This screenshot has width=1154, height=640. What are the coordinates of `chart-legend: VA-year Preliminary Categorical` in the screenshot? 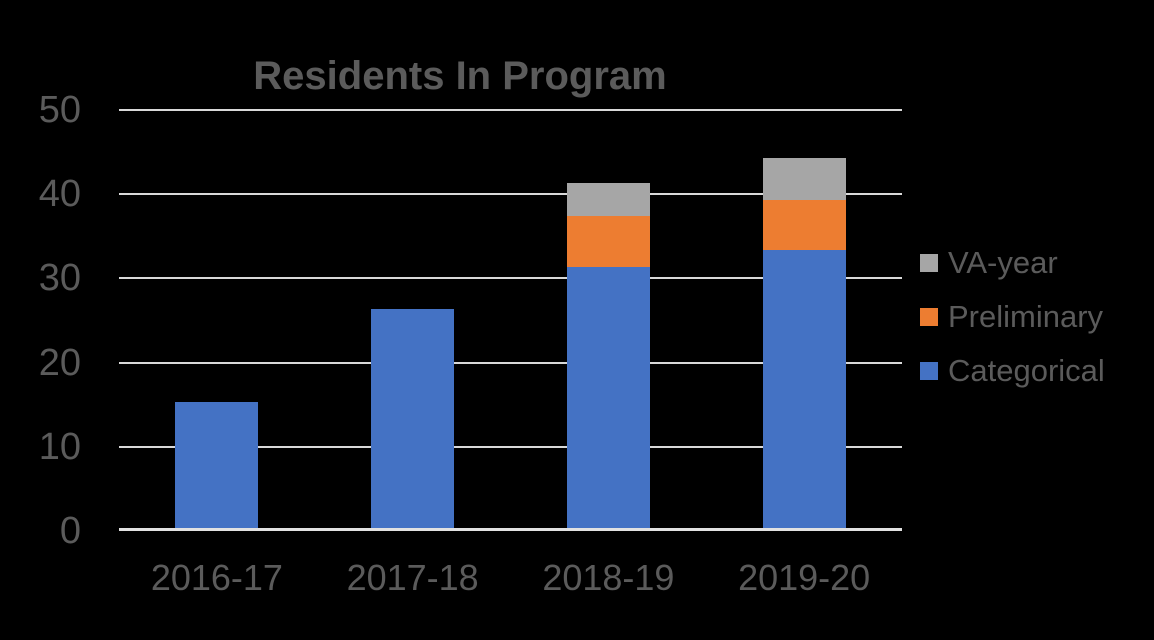 It's located at (1012, 327).